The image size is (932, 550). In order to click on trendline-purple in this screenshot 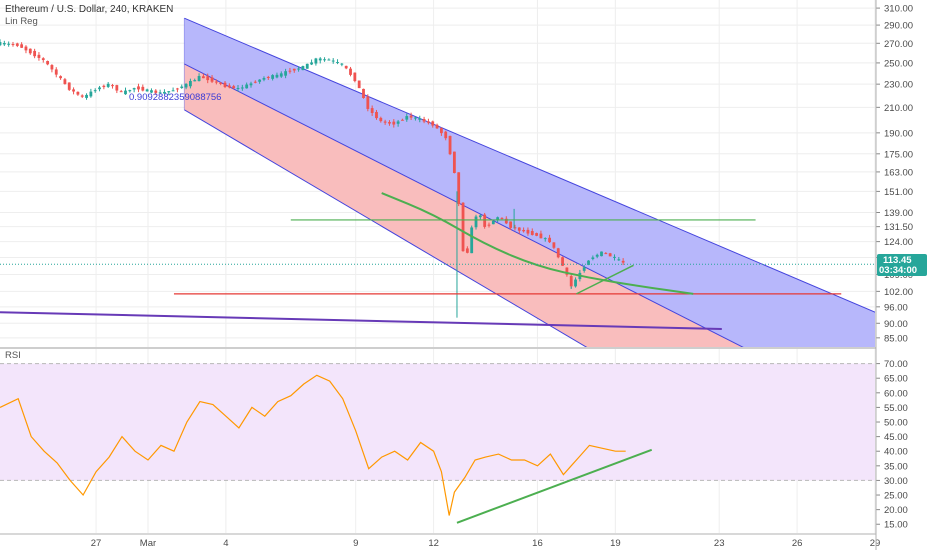, I will do `click(361, 321)`.